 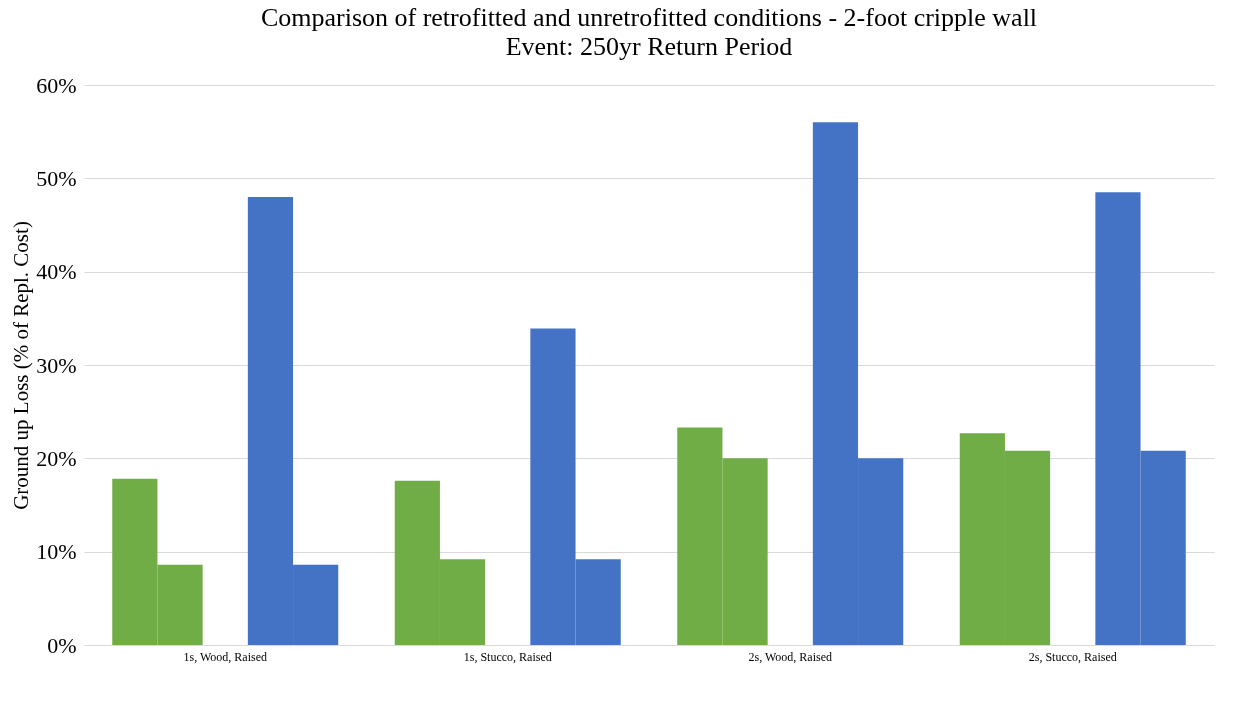 What do you see at coordinates (225, 656) in the screenshot?
I see `x-tick-label: 1s, Wood, Raised` at bounding box center [225, 656].